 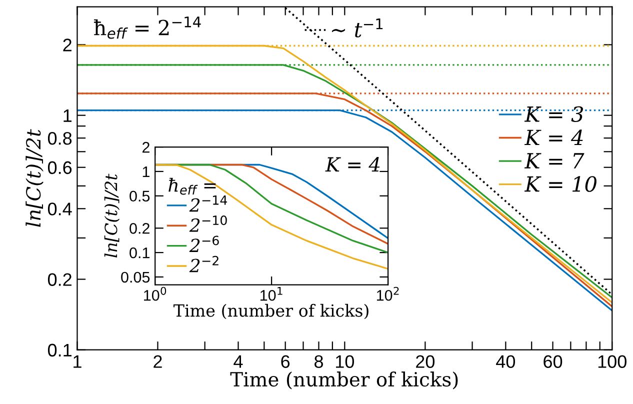 What do you see at coordinates (554, 160) in the screenshot?
I see `legend-label: K = 7` at bounding box center [554, 160].